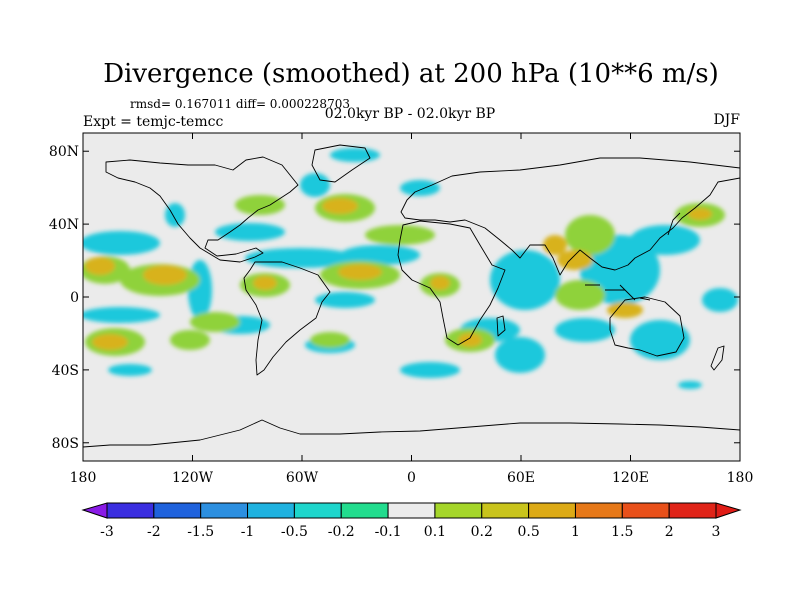 This screenshot has width=800, height=600. What do you see at coordinates (410, 114) in the screenshot?
I see `period-label: 02.0kyr BP - 02.0kyr BP` at bounding box center [410, 114].